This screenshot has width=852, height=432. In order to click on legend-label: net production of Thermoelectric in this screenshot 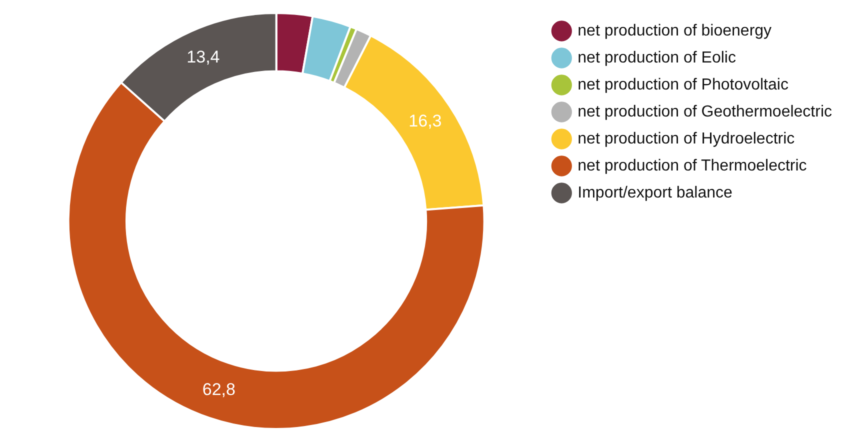, I will do `click(692, 165)`.